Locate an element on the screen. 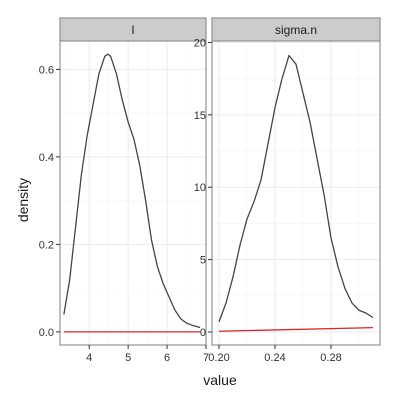 This screenshot has height=400, width=400. y-tick-label: 0.6 is located at coordinates (46, 70).